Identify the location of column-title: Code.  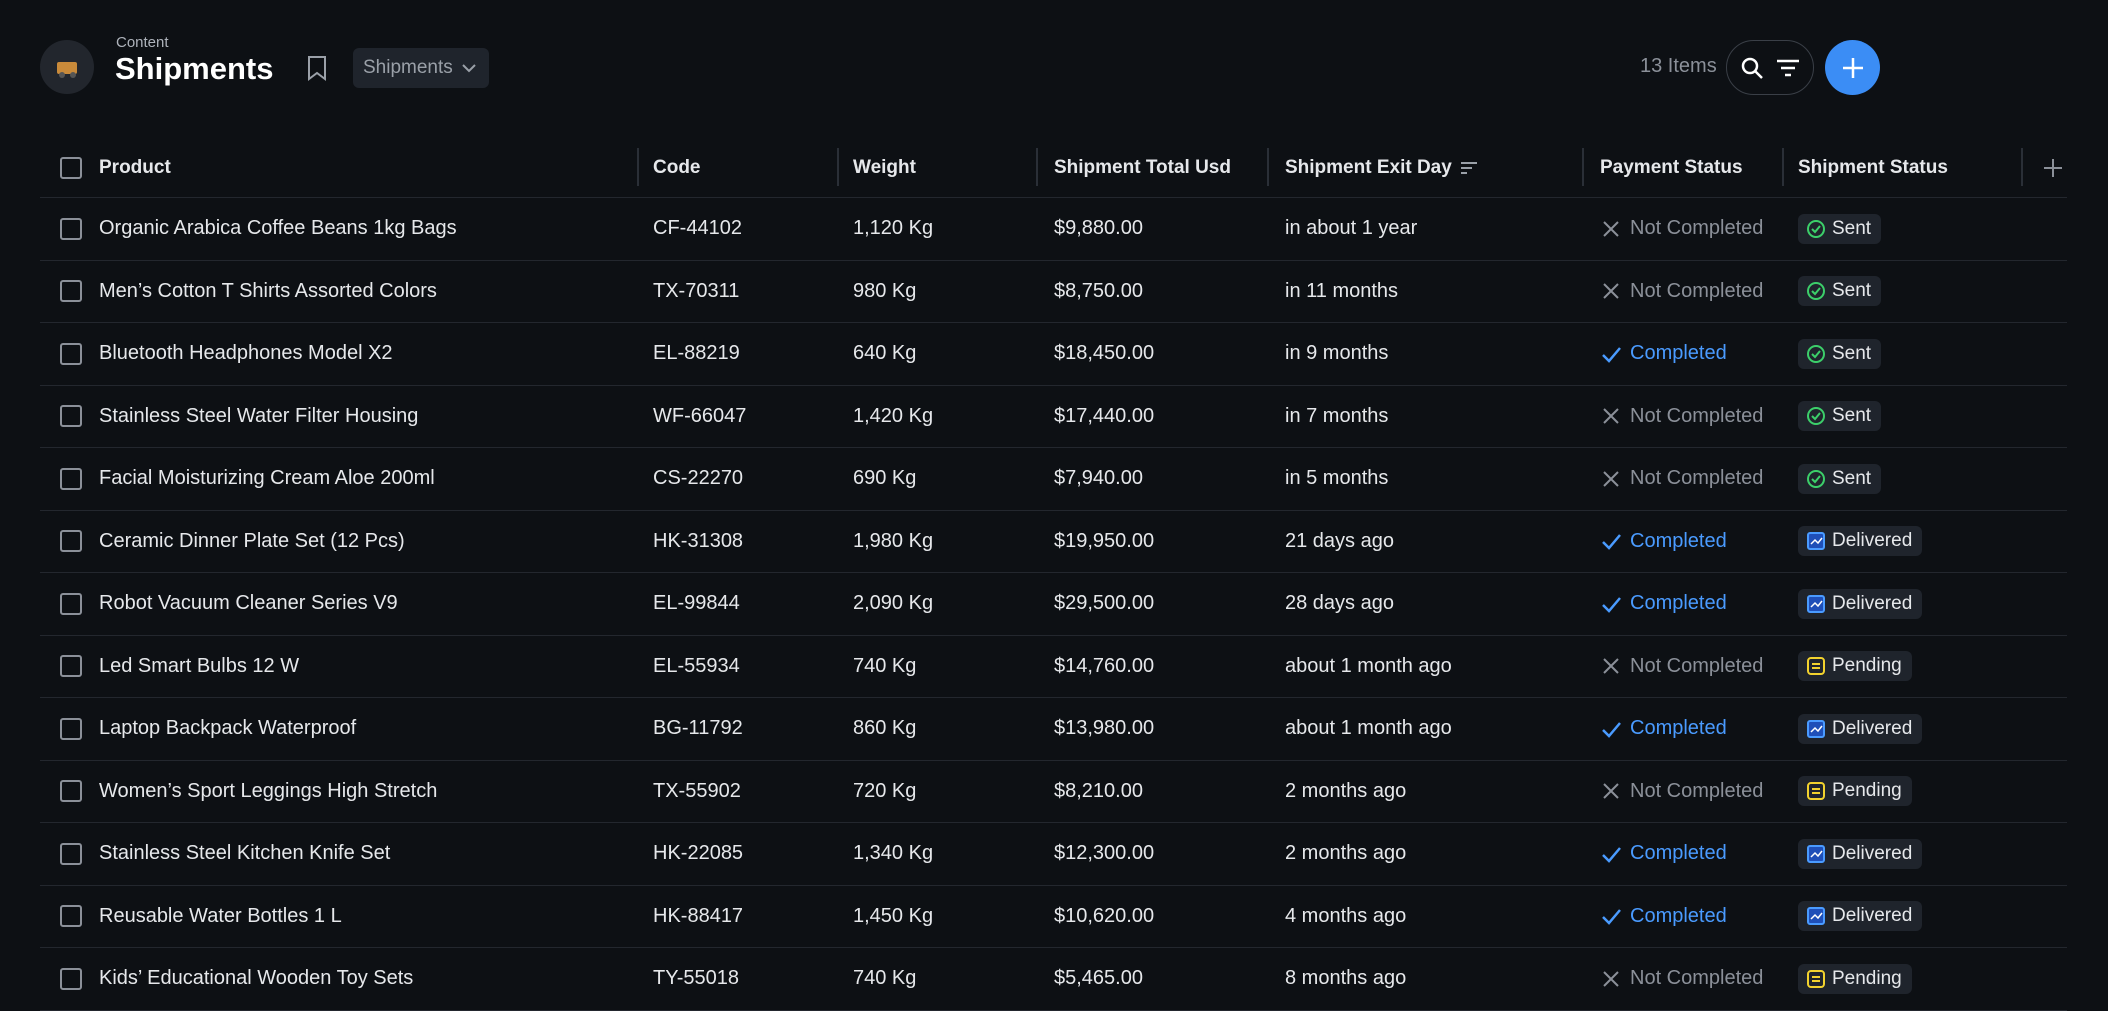
(677, 167).